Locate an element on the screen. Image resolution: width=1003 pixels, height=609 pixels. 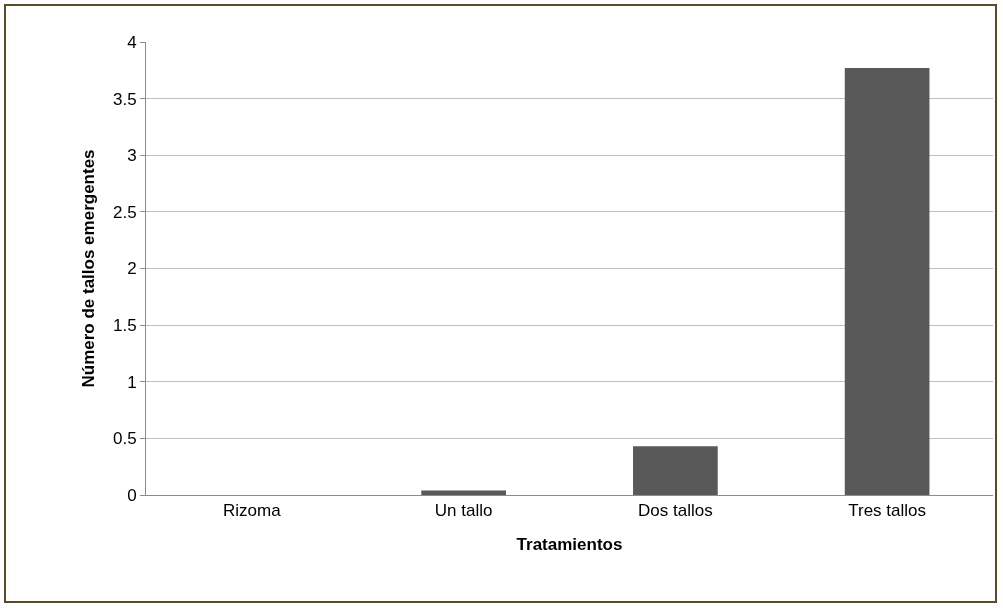
y-axis-title: Número de tallos emergentes is located at coordinates (88, 268).